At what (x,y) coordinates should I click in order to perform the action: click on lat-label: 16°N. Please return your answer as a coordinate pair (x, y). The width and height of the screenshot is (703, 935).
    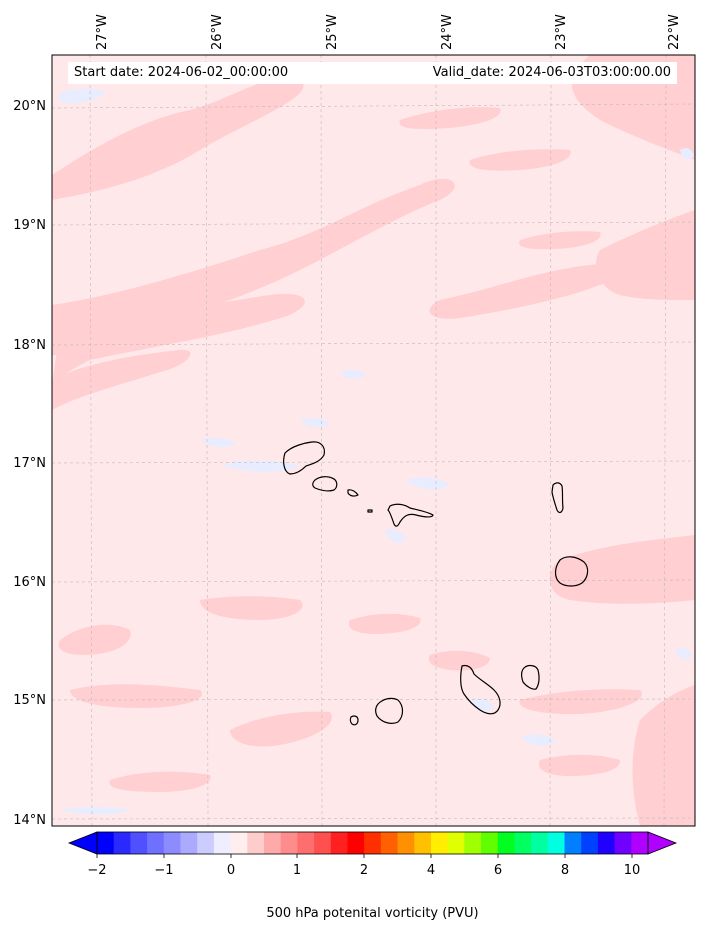
    Looking at the image, I should click on (29, 582).